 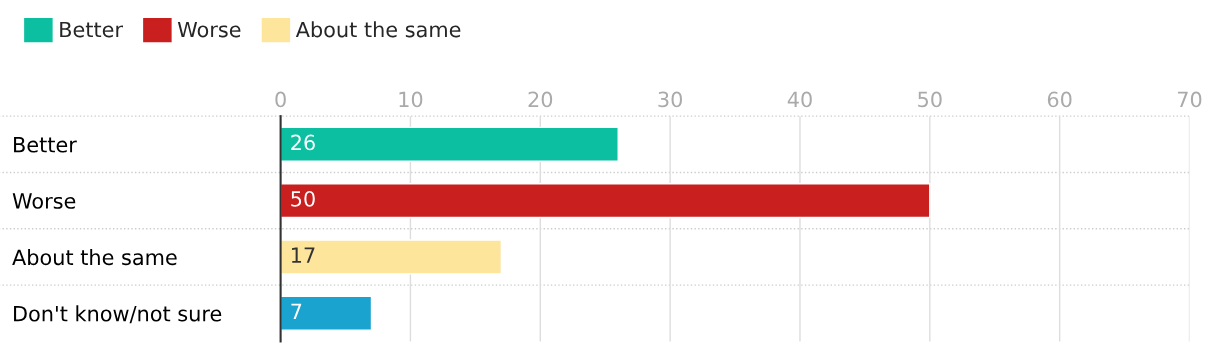 I want to click on x-tick-label: 20, so click(x=540, y=99).